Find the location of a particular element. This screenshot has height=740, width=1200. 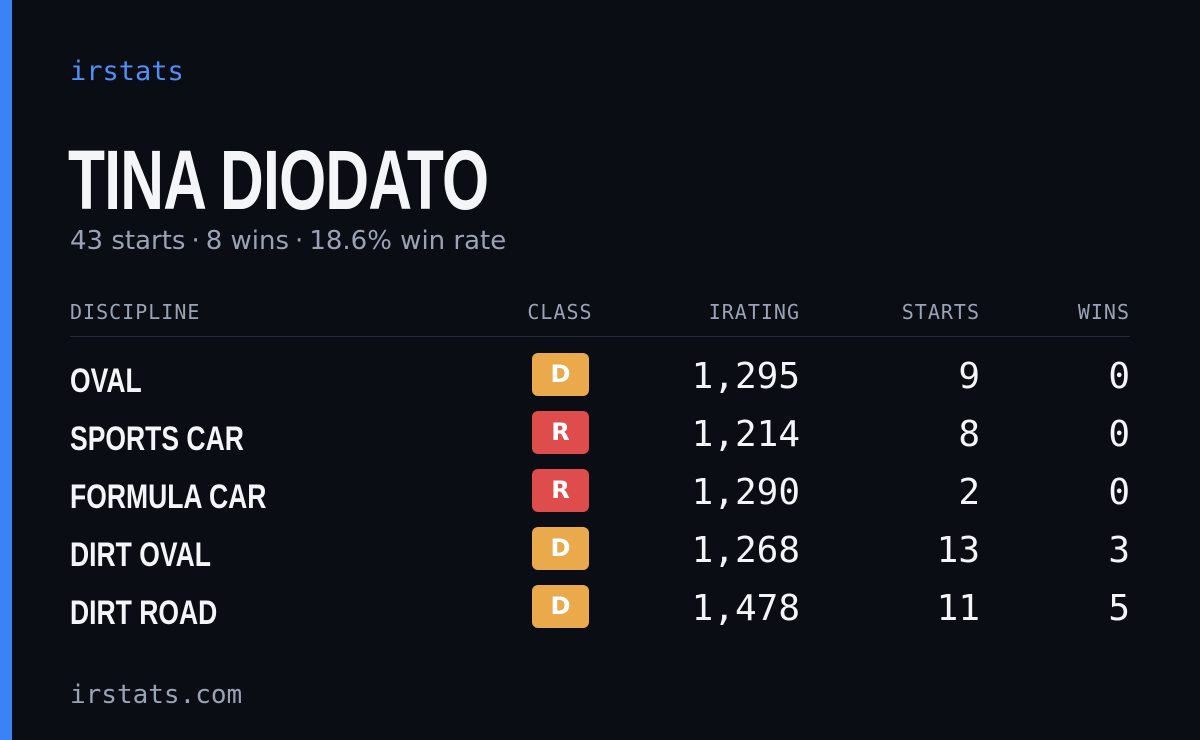

discipline-name: SPORTS CAR is located at coordinates (157, 439).